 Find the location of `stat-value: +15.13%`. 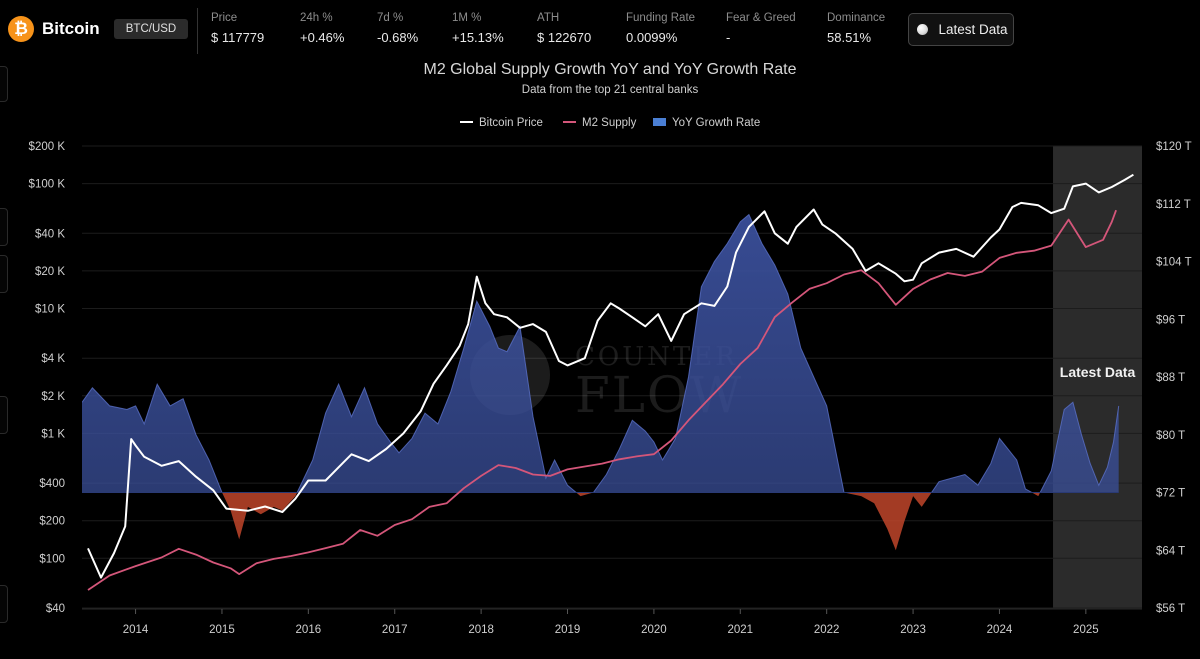

stat-value: +15.13% is located at coordinates (478, 37).